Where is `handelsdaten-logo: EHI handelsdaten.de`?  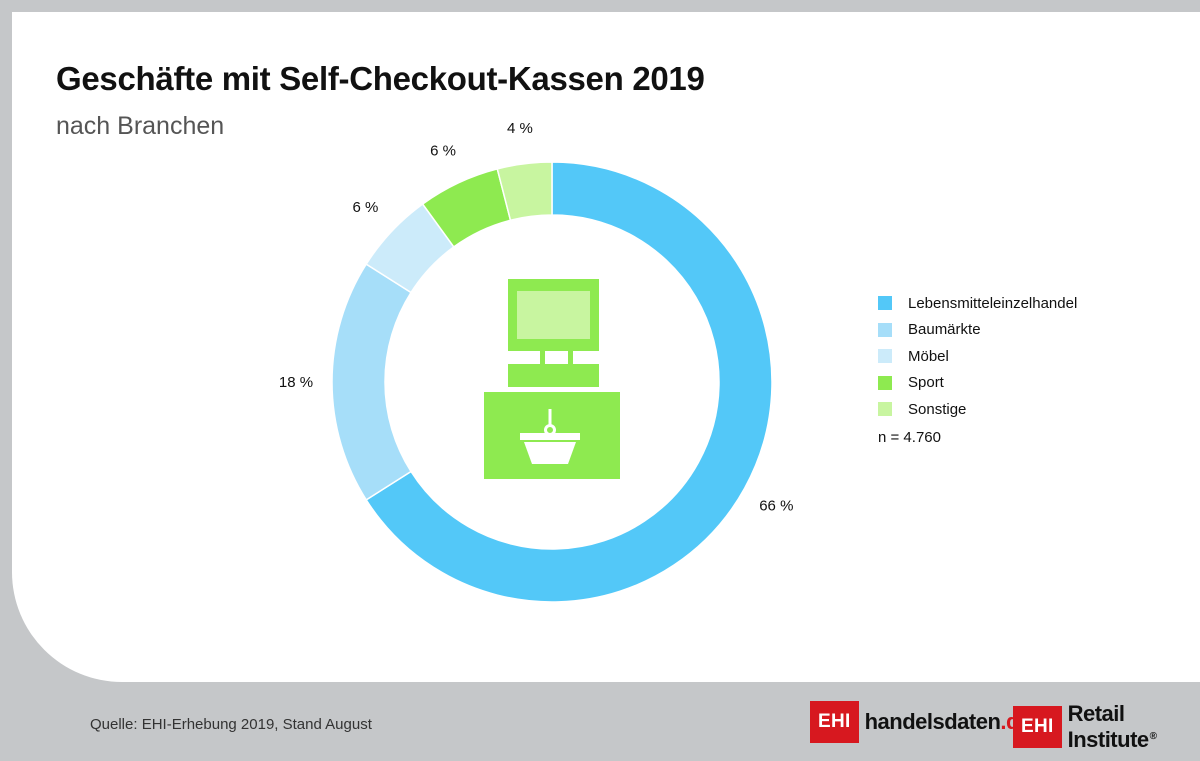 handelsdaten-logo: EHI handelsdaten.de is located at coordinates (920, 722).